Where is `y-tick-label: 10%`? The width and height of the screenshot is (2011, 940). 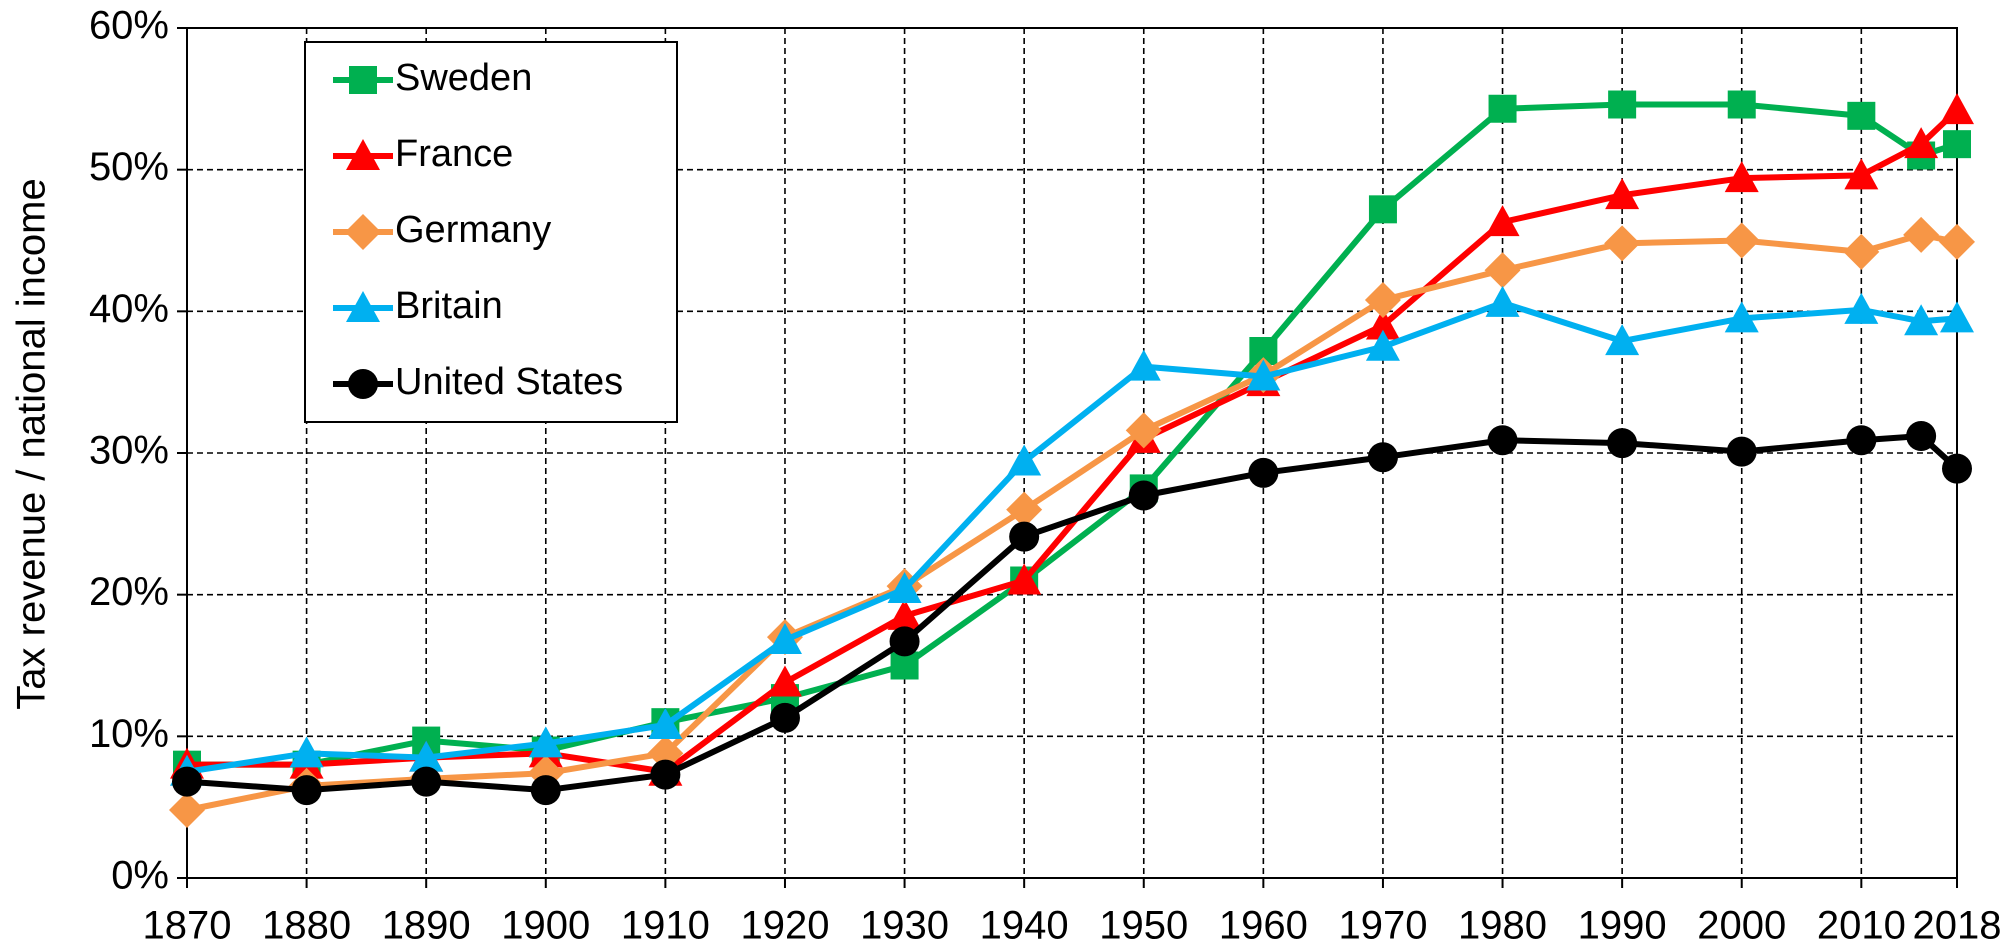
y-tick-label: 10% is located at coordinates (129, 734).